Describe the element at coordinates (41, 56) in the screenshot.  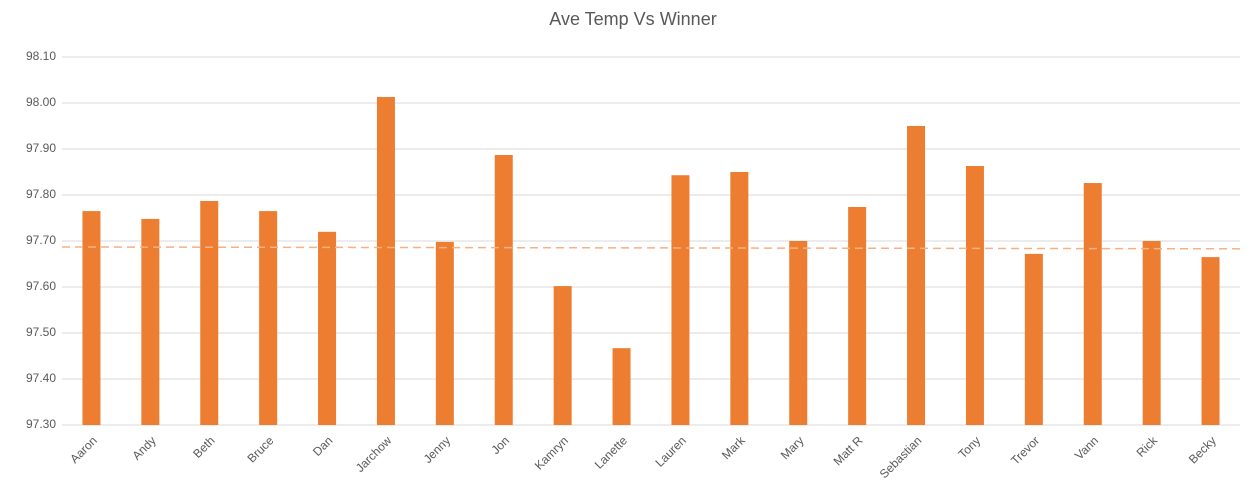
I see `y-tick-label: 98.10` at that location.